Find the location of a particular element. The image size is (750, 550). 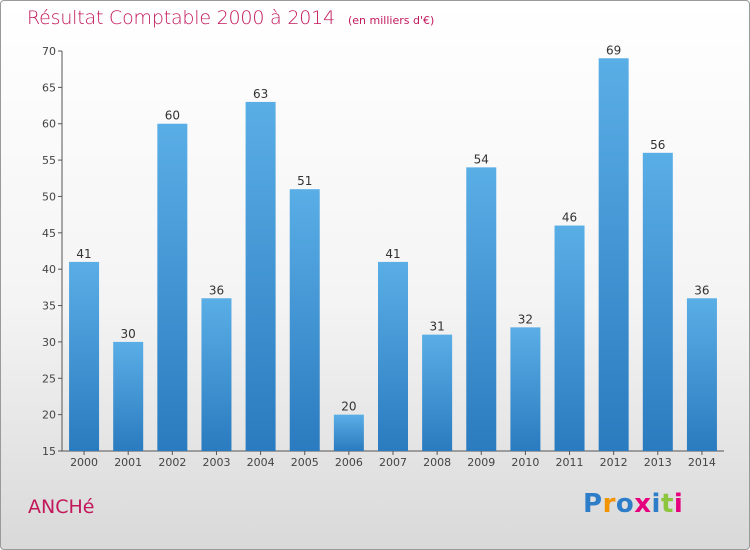

data-label-2006: 20 is located at coordinates (348, 407).